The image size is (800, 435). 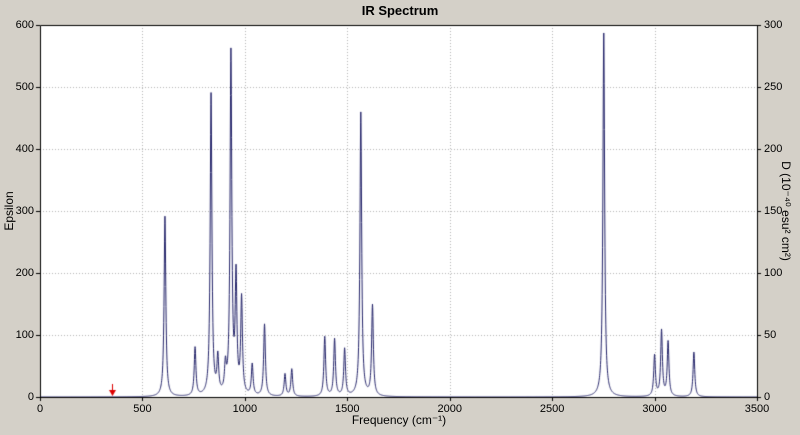 I want to click on y-left-tick-label: 100, so click(x=24, y=335).